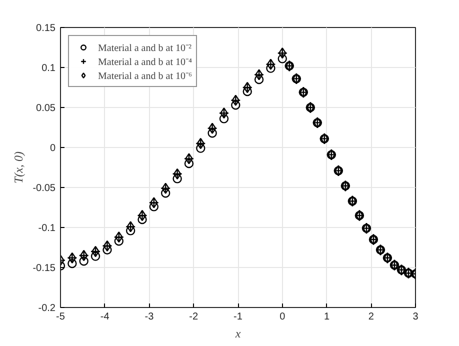 The width and height of the screenshot is (459, 346). I want to click on y-axis-title: T(x, 0), so click(19, 167).